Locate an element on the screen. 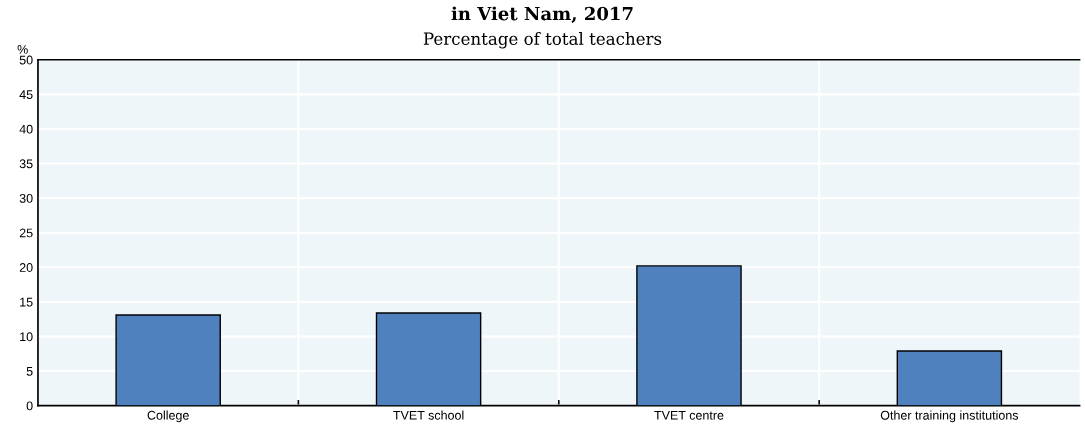 The image size is (1085, 427). y-tick-label: 15 is located at coordinates (26, 302).